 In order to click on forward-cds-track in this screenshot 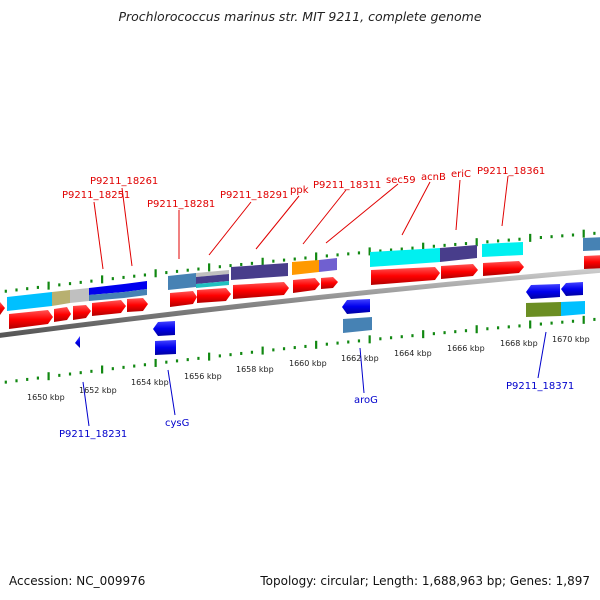, I will do `click(300, 292)`.